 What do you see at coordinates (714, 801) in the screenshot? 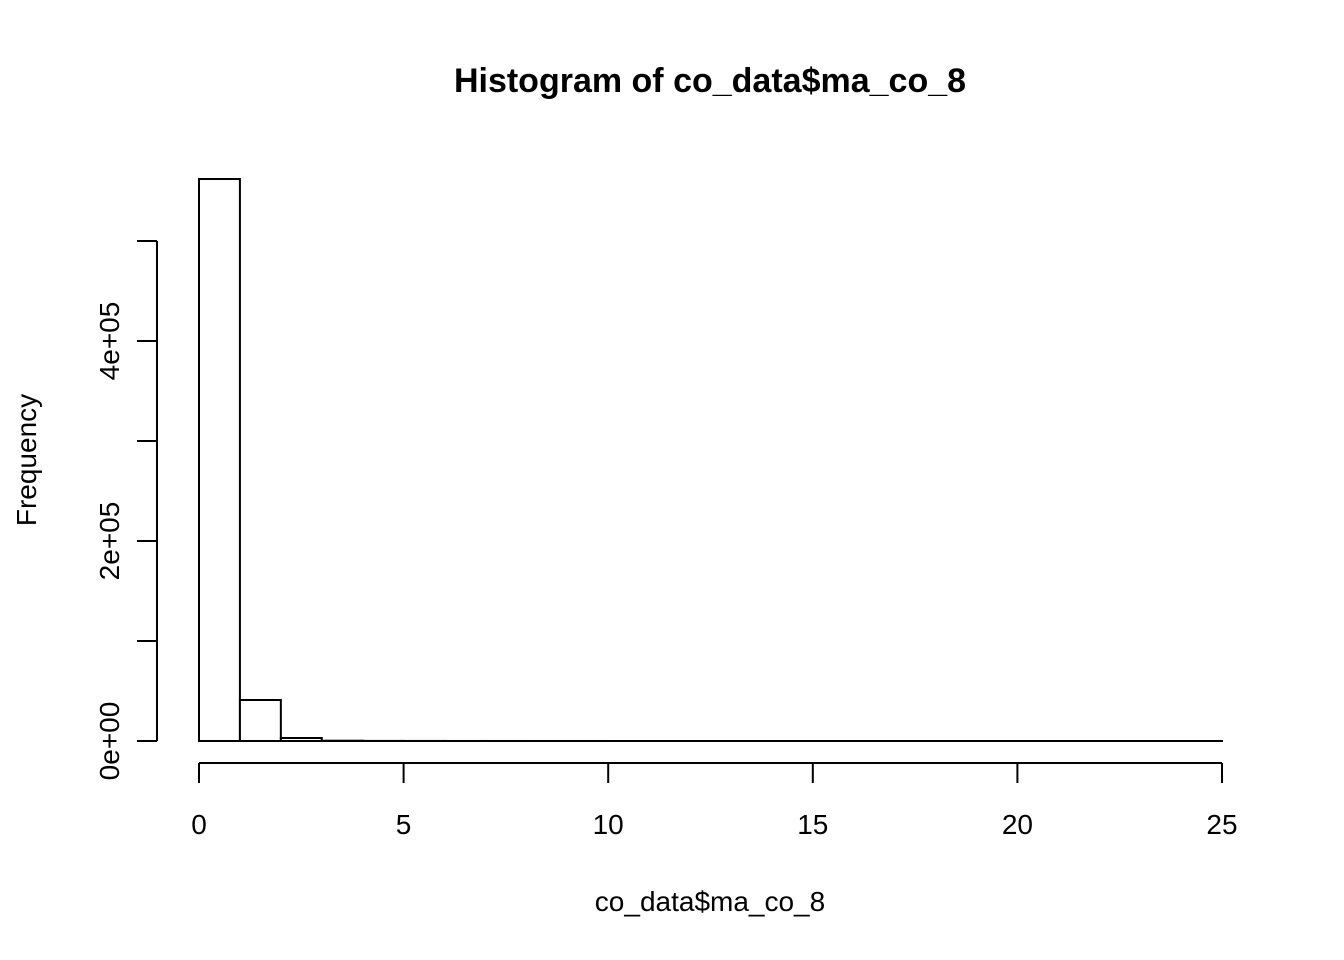
I see `x-axis: 0 5 10 15 20 25` at bounding box center [714, 801].